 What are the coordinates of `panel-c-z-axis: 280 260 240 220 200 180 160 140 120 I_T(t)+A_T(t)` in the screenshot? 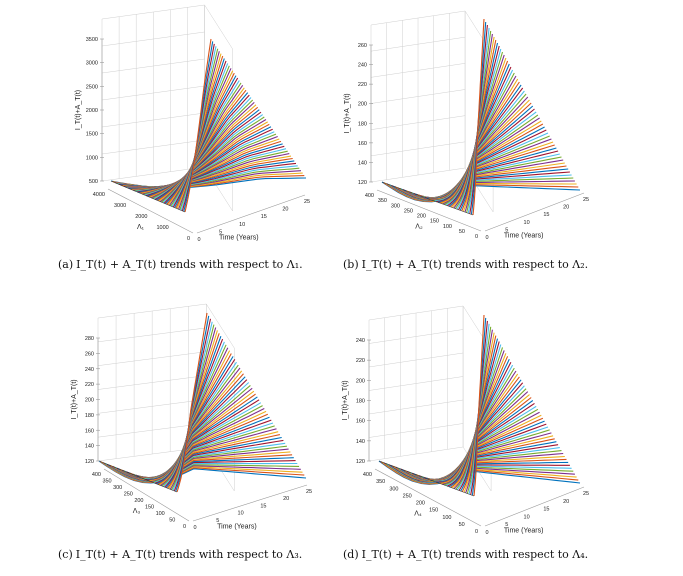 It's located at (85, 400).